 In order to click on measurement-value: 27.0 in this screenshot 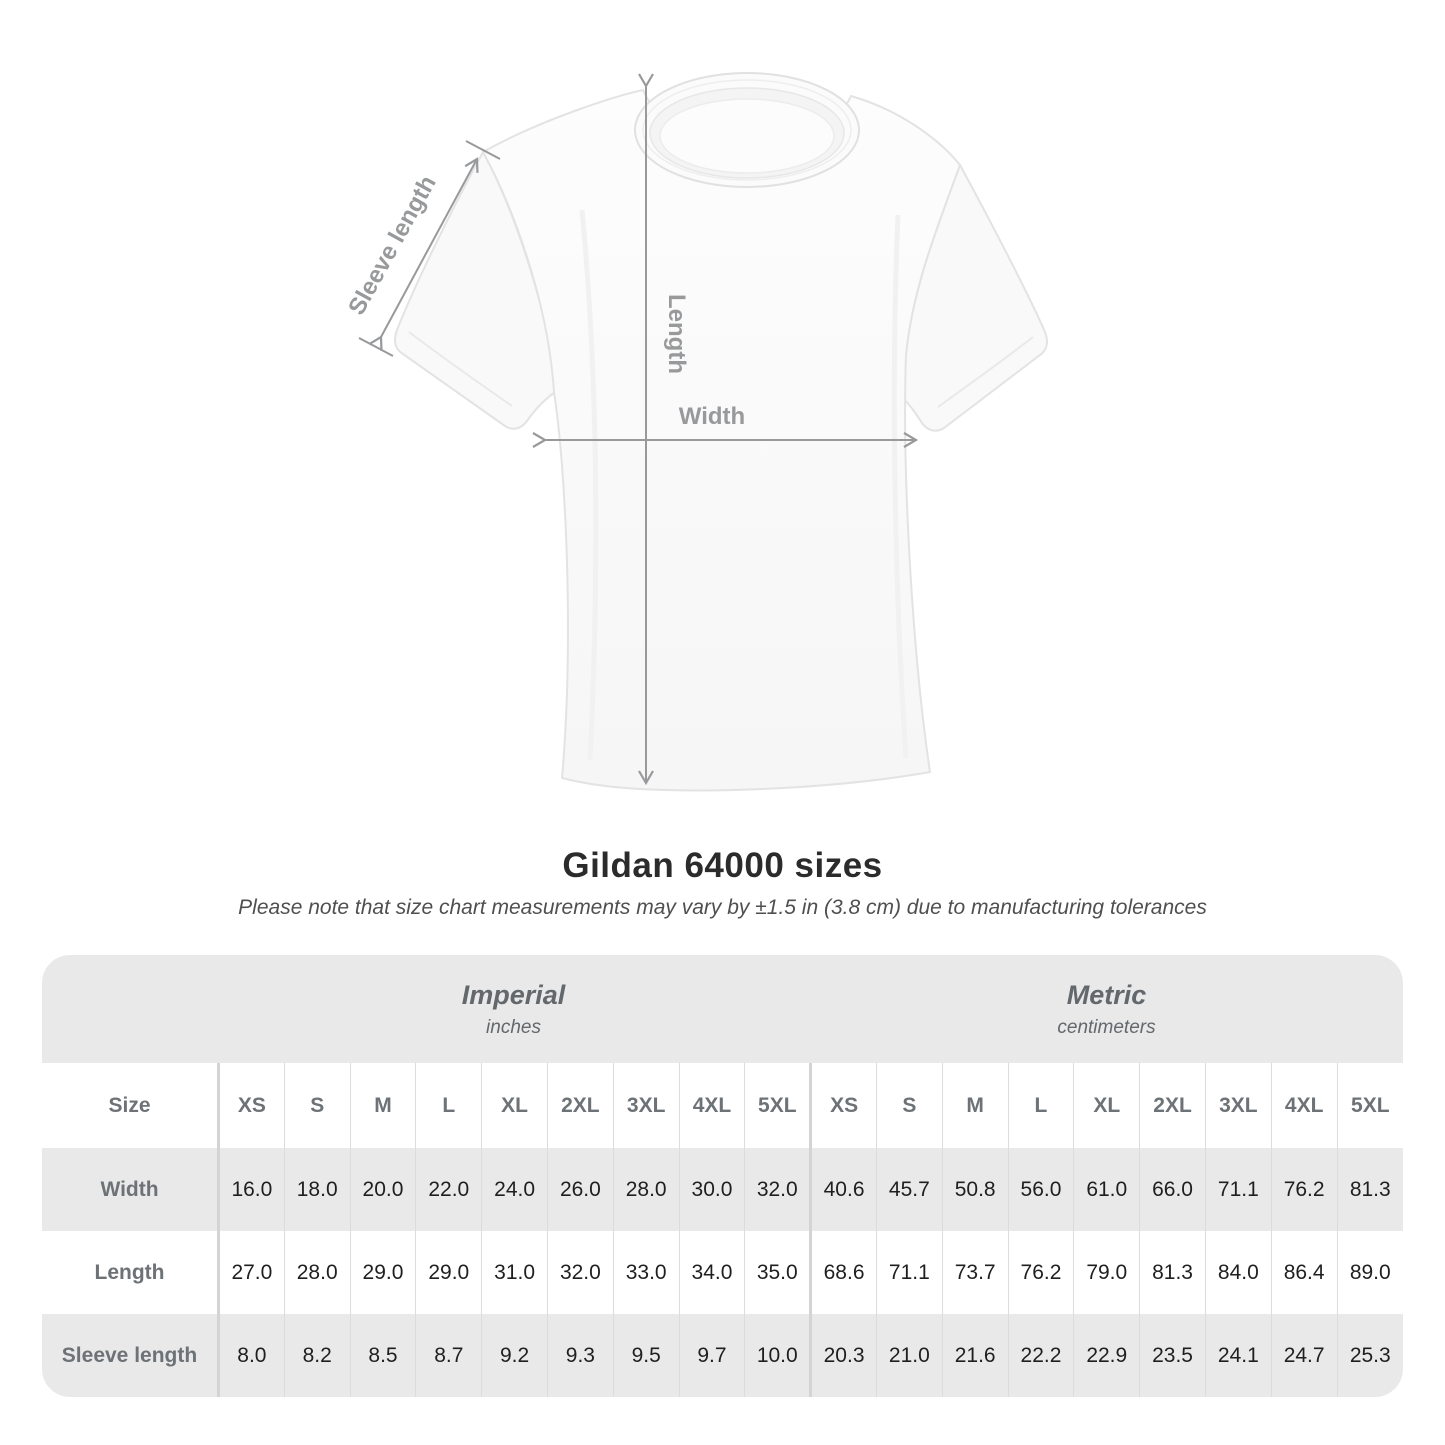, I will do `click(251, 1272)`.